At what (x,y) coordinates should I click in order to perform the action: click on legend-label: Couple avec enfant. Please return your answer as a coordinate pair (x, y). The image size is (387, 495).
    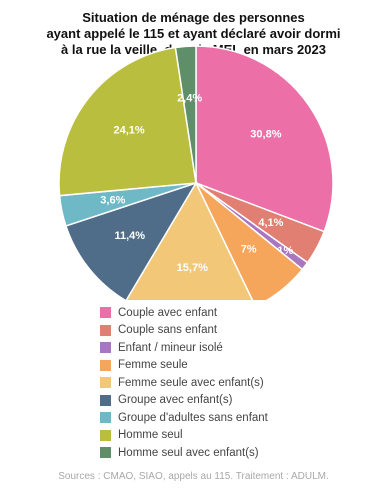
    Looking at the image, I should click on (168, 312).